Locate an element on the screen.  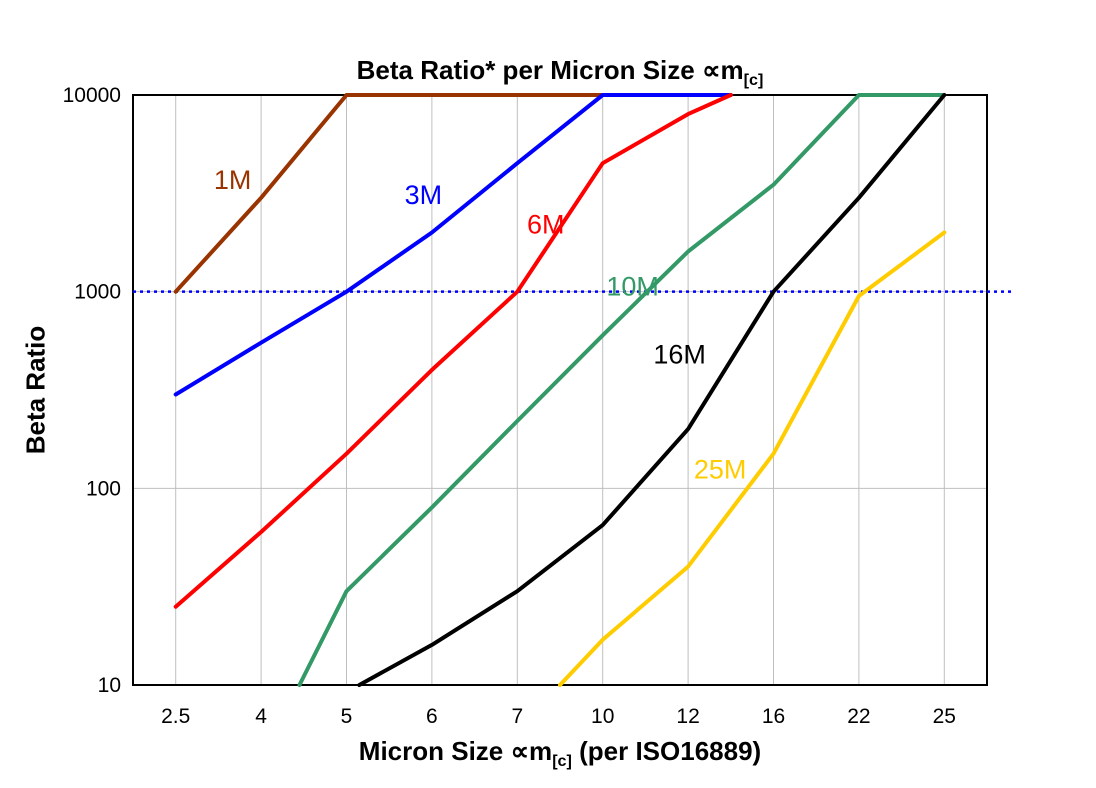
x-tick-label: 25 is located at coordinates (944, 716).